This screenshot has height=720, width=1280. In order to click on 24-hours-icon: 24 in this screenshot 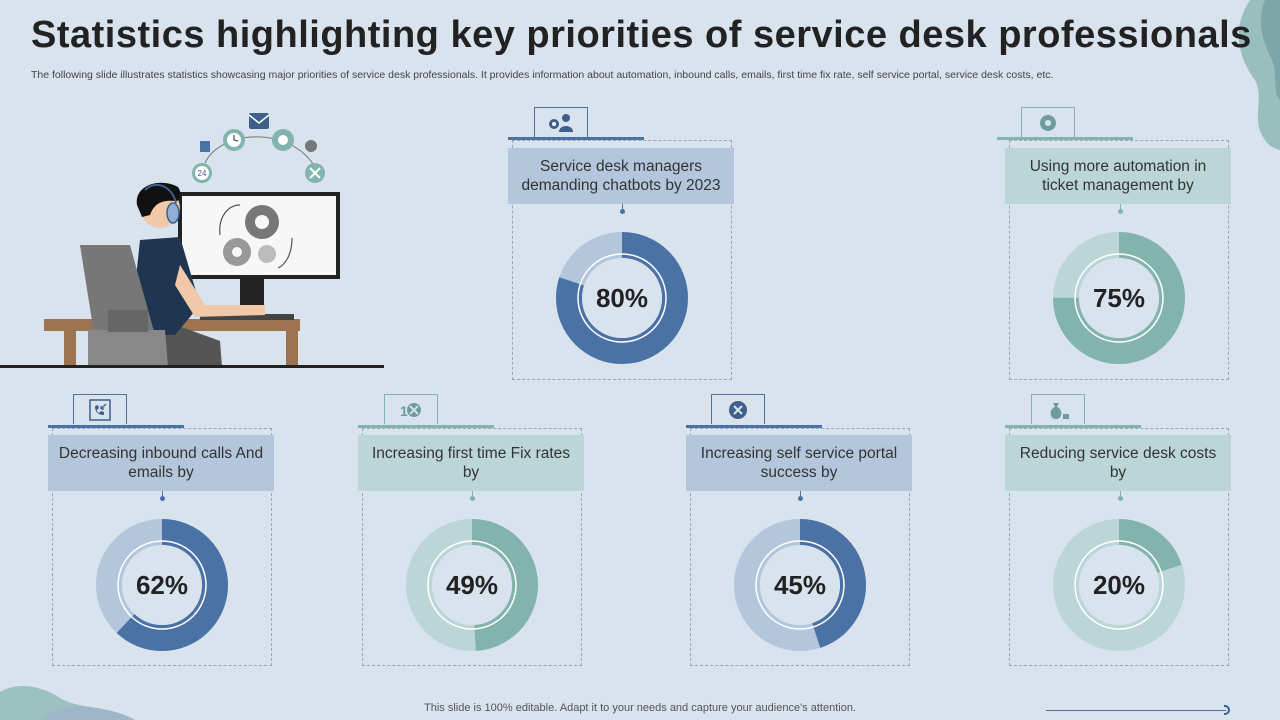, I will do `click(202, 173)`.